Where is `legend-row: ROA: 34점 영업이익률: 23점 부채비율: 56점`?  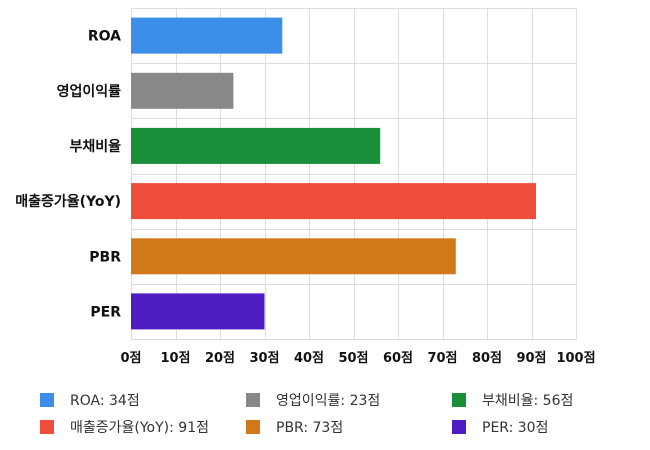 legend-row: ROA: 34점 영업이익률: 23점 부채비율: 56점 is located at coordinates (340, 399).